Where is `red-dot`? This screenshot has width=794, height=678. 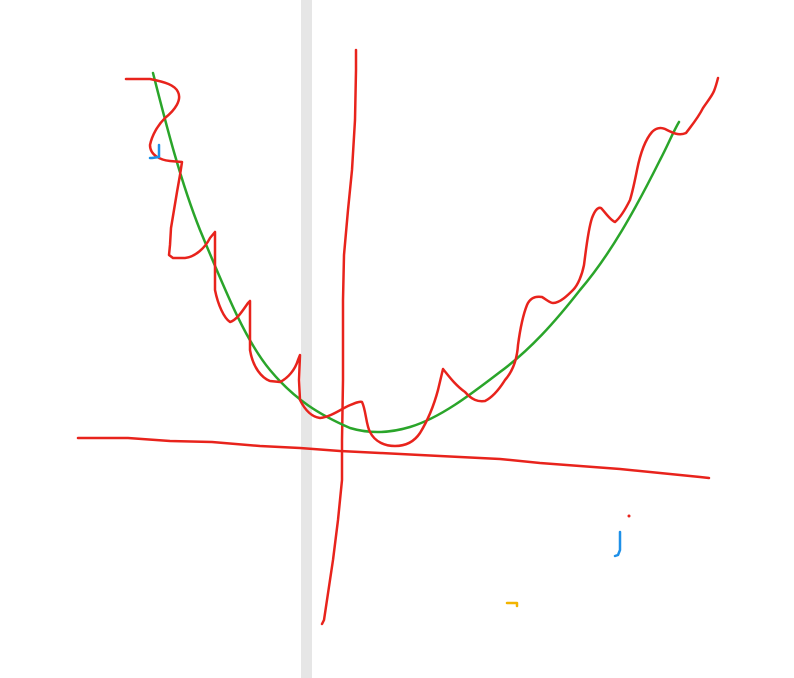 red-dot is located at coordinates (629, 516).